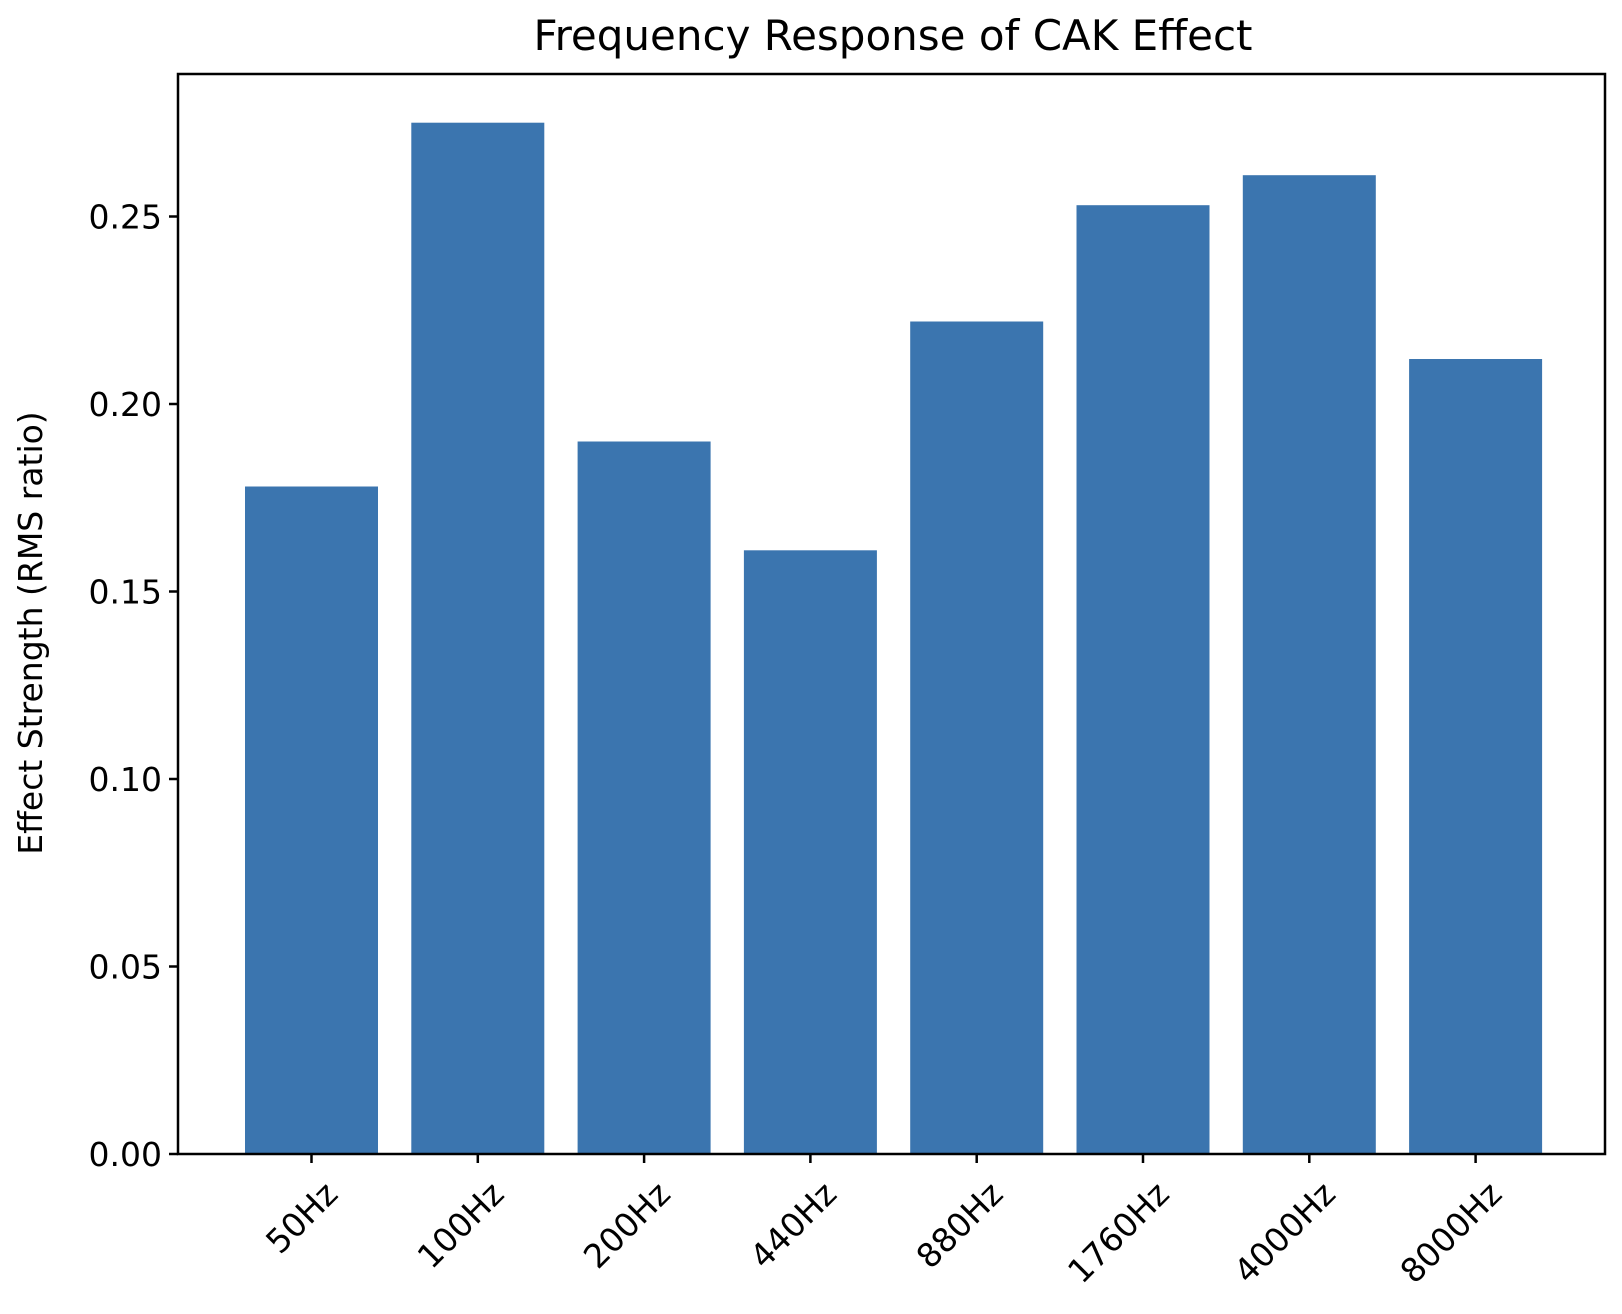 Image resolution: width=1622 pixels, height=1314 pixels. I want to click on bar-8000Hz, so click(1476, 756).